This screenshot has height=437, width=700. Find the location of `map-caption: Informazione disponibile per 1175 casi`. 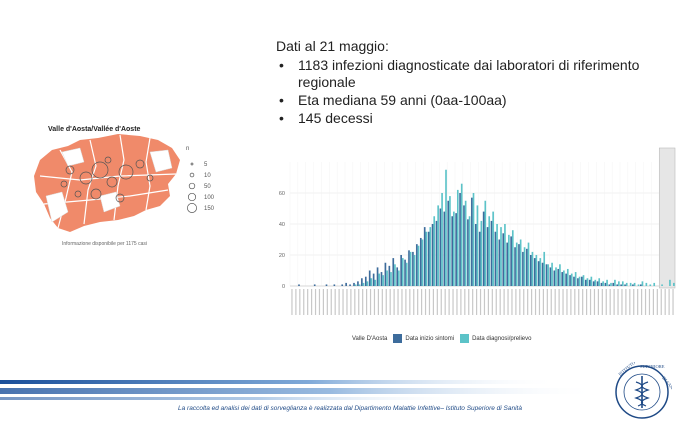

map-caption: Informazione disponibile per 1175 casi is located at coordinates (104, 244).